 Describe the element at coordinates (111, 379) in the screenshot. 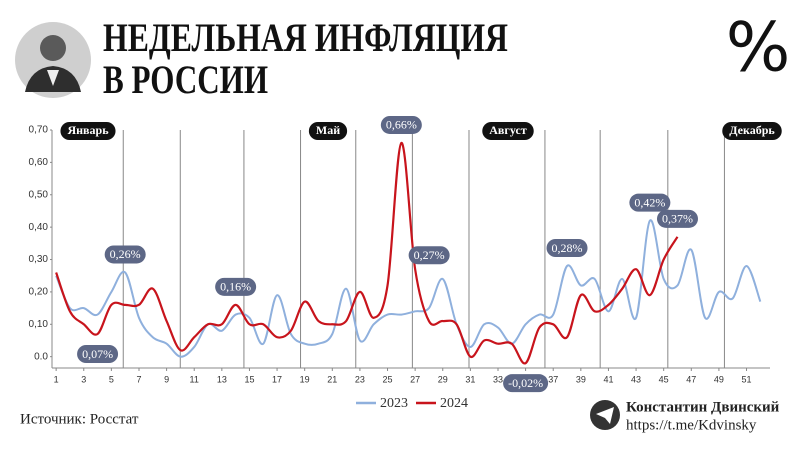

I see `x-tick-label: 5` at that location.